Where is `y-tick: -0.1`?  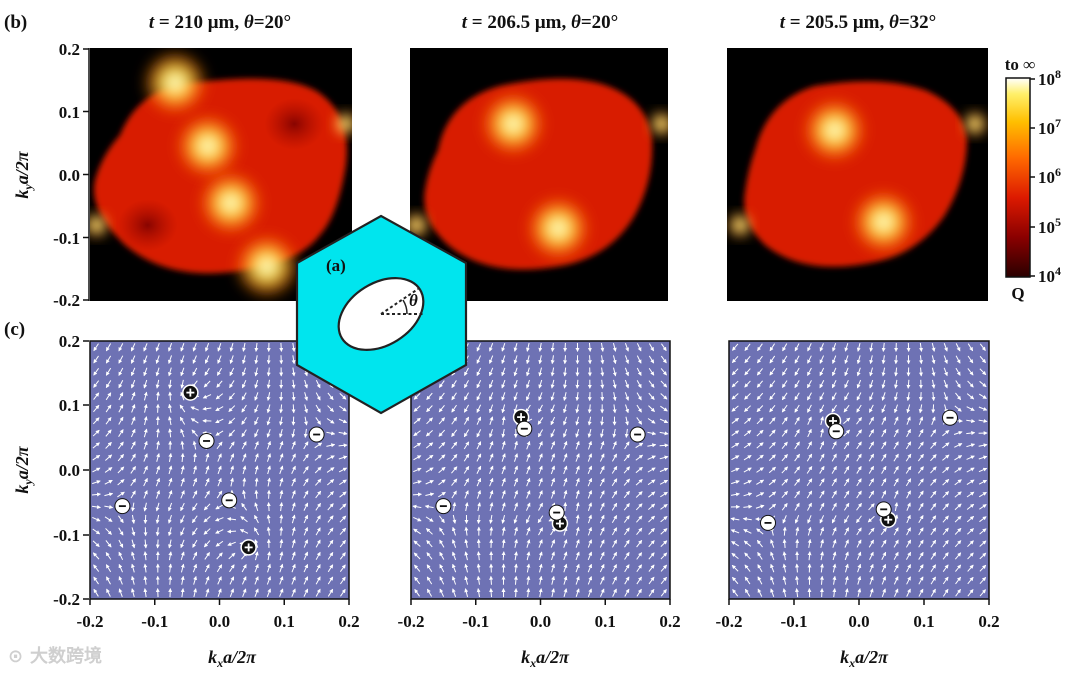 y-tick: -0.1 is located at coordinates (66, 535).